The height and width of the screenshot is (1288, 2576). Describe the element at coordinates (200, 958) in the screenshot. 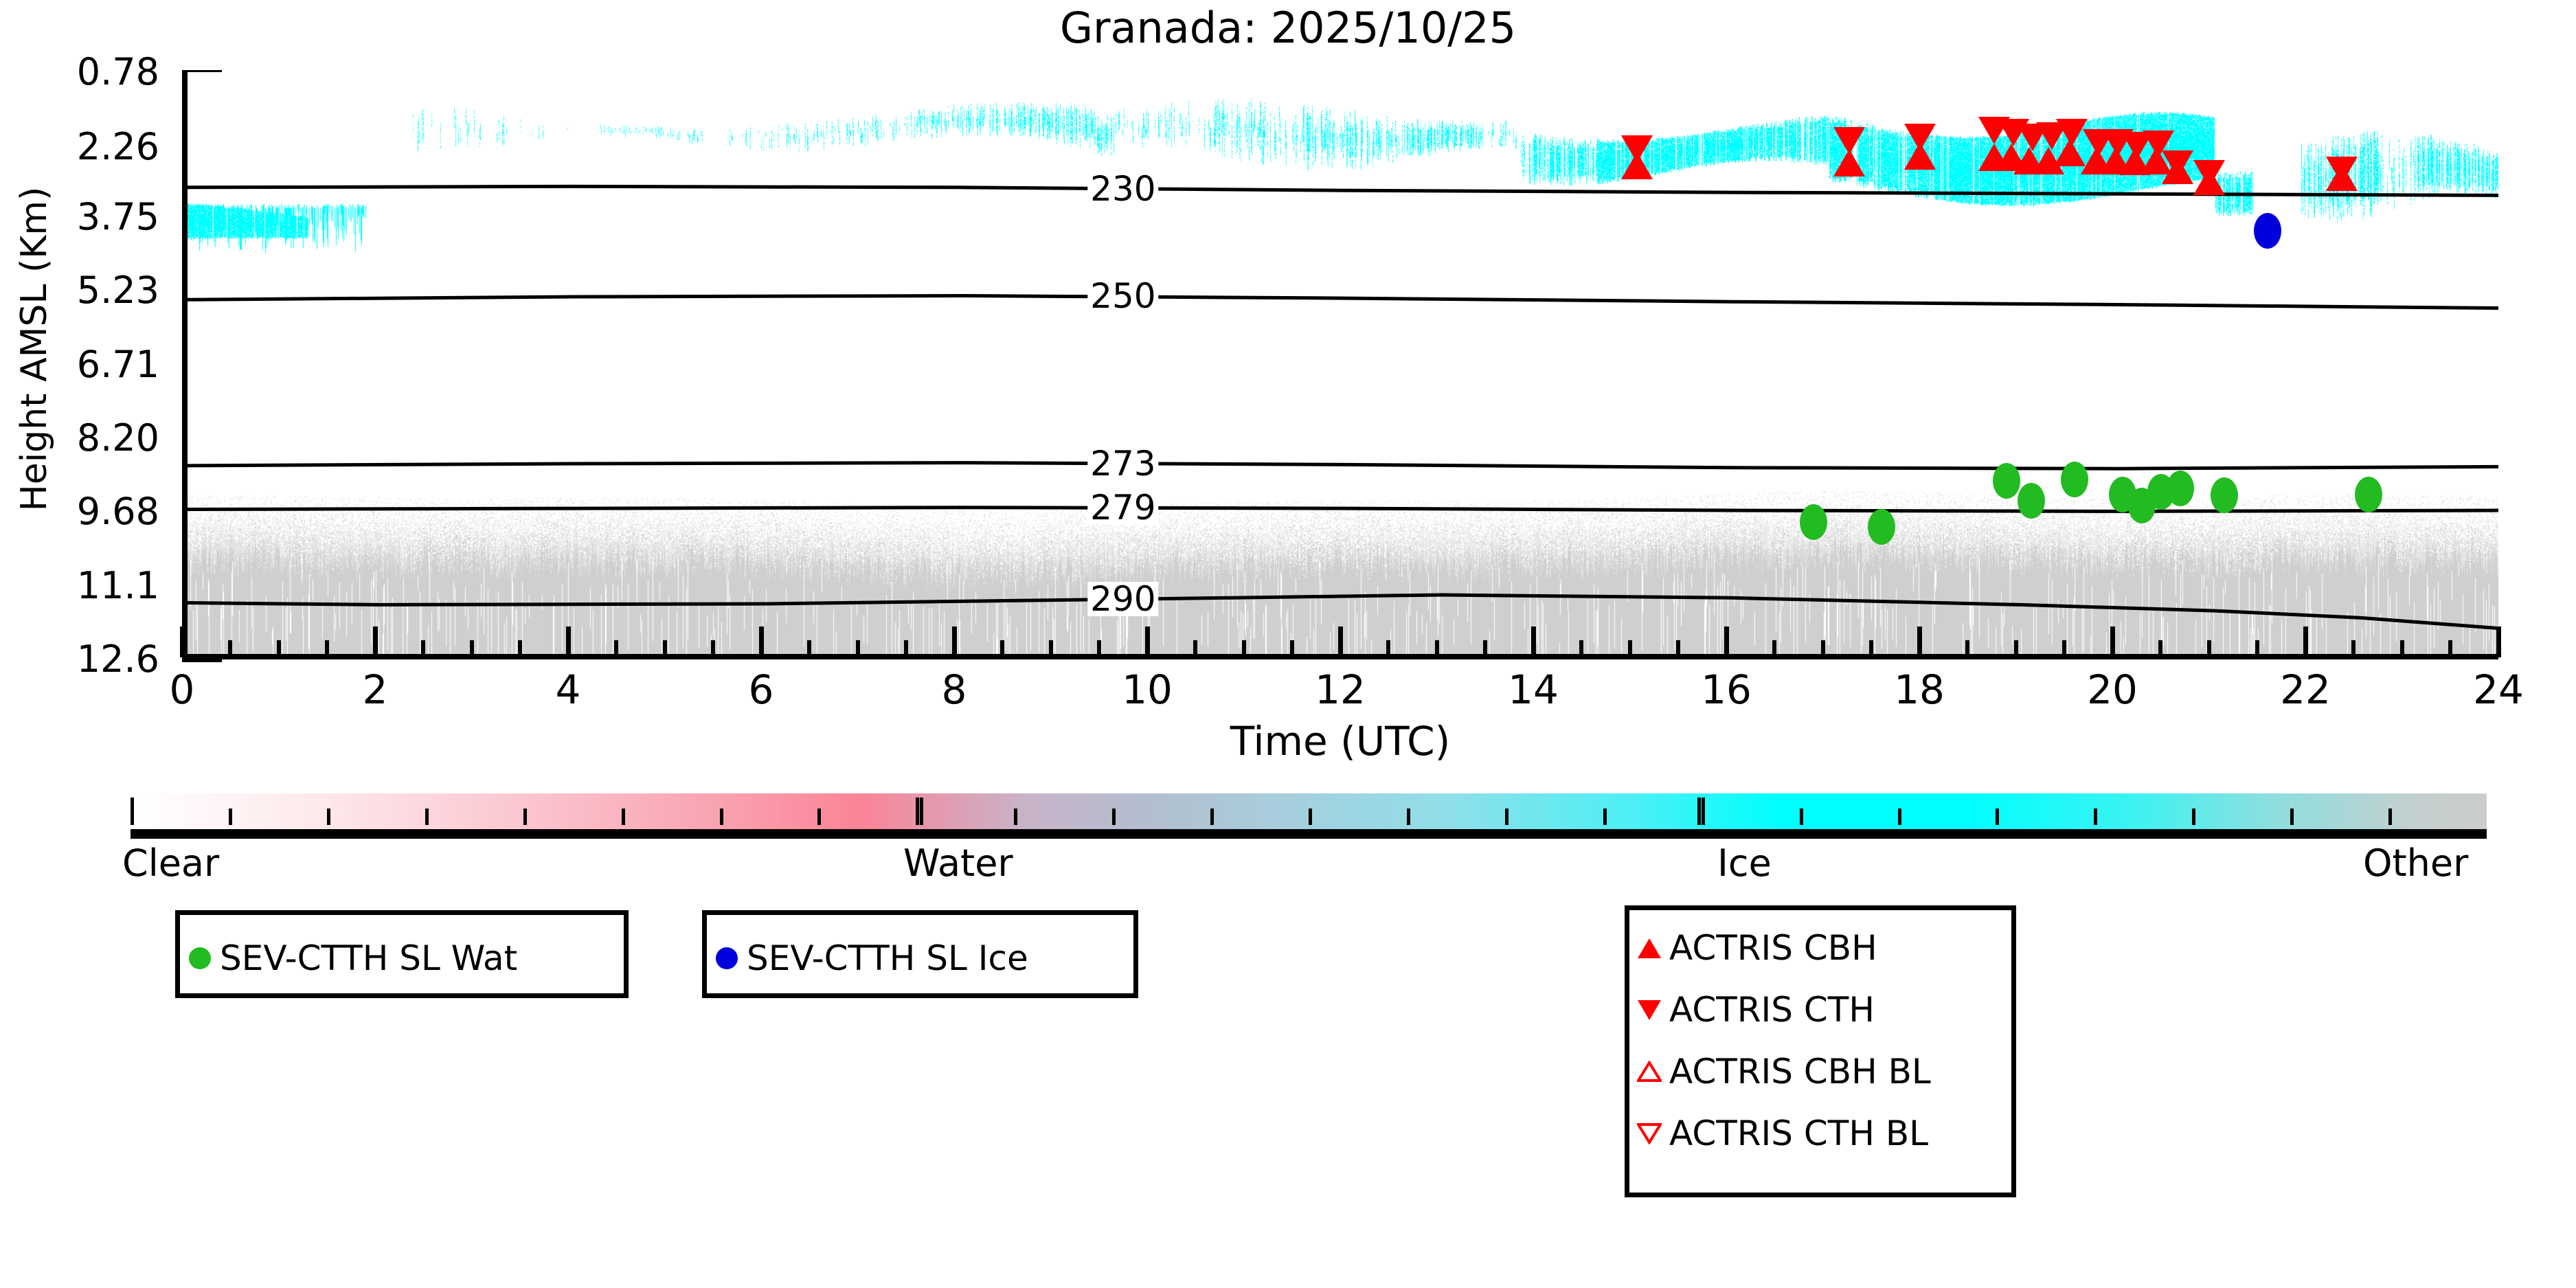

I see `green-circle-icon` at that location.